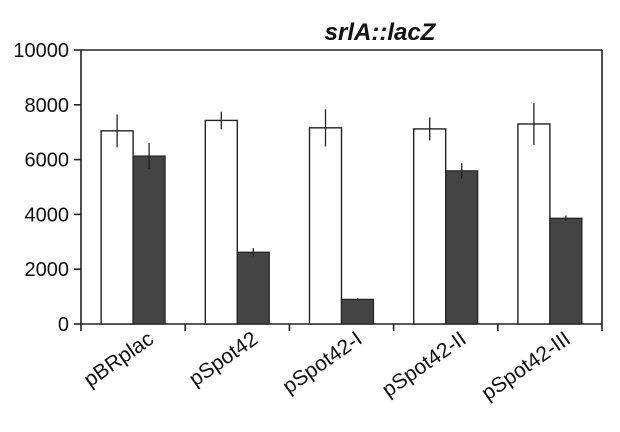 This screenshot has width=620, height=432. What do you see at coordinates (424, 364) in the screenshot?
I see `x-category-label: pSpot42-II` at bounding box center [424, 364].